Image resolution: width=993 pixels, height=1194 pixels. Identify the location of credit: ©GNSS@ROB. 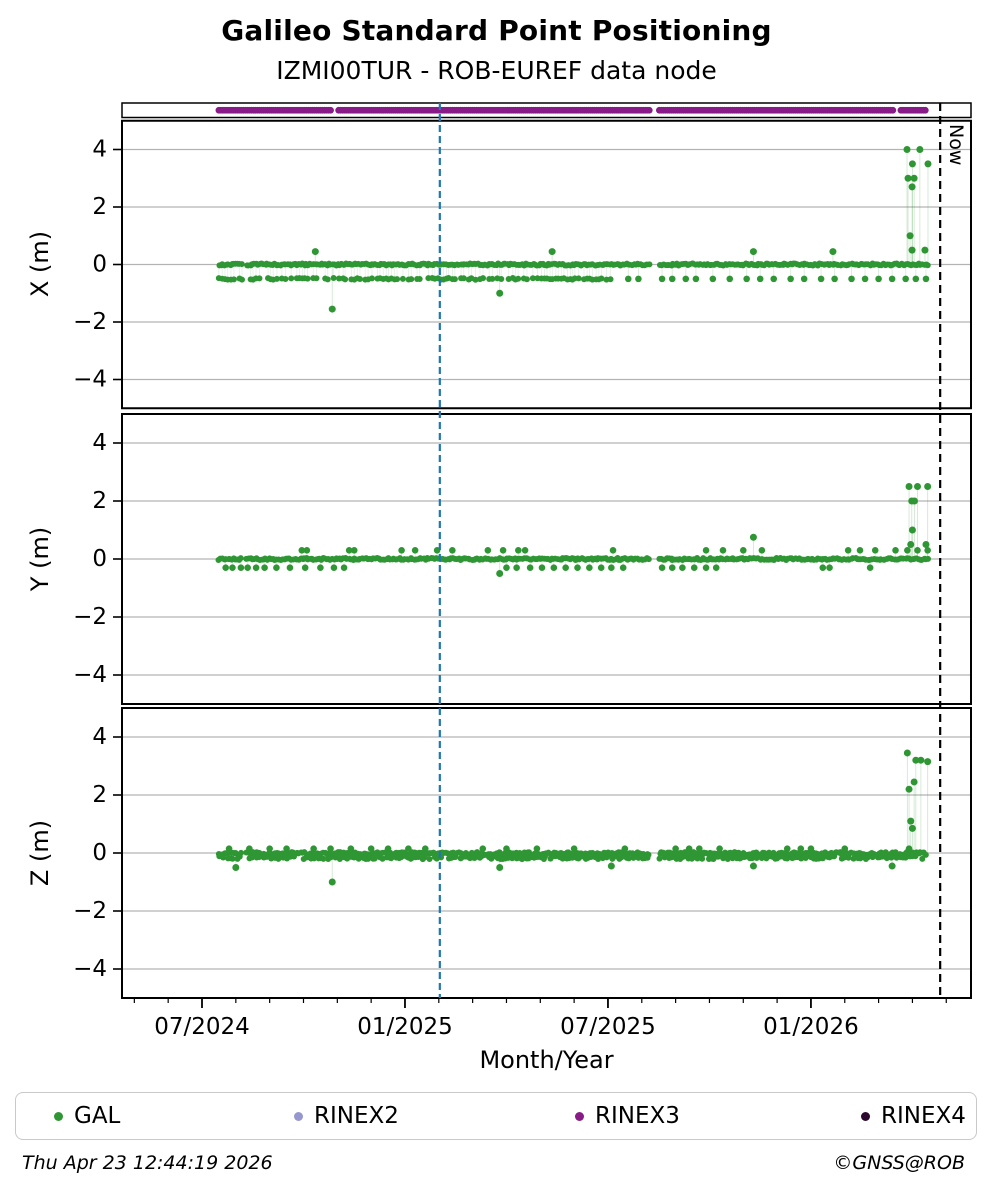
(899, 1163).